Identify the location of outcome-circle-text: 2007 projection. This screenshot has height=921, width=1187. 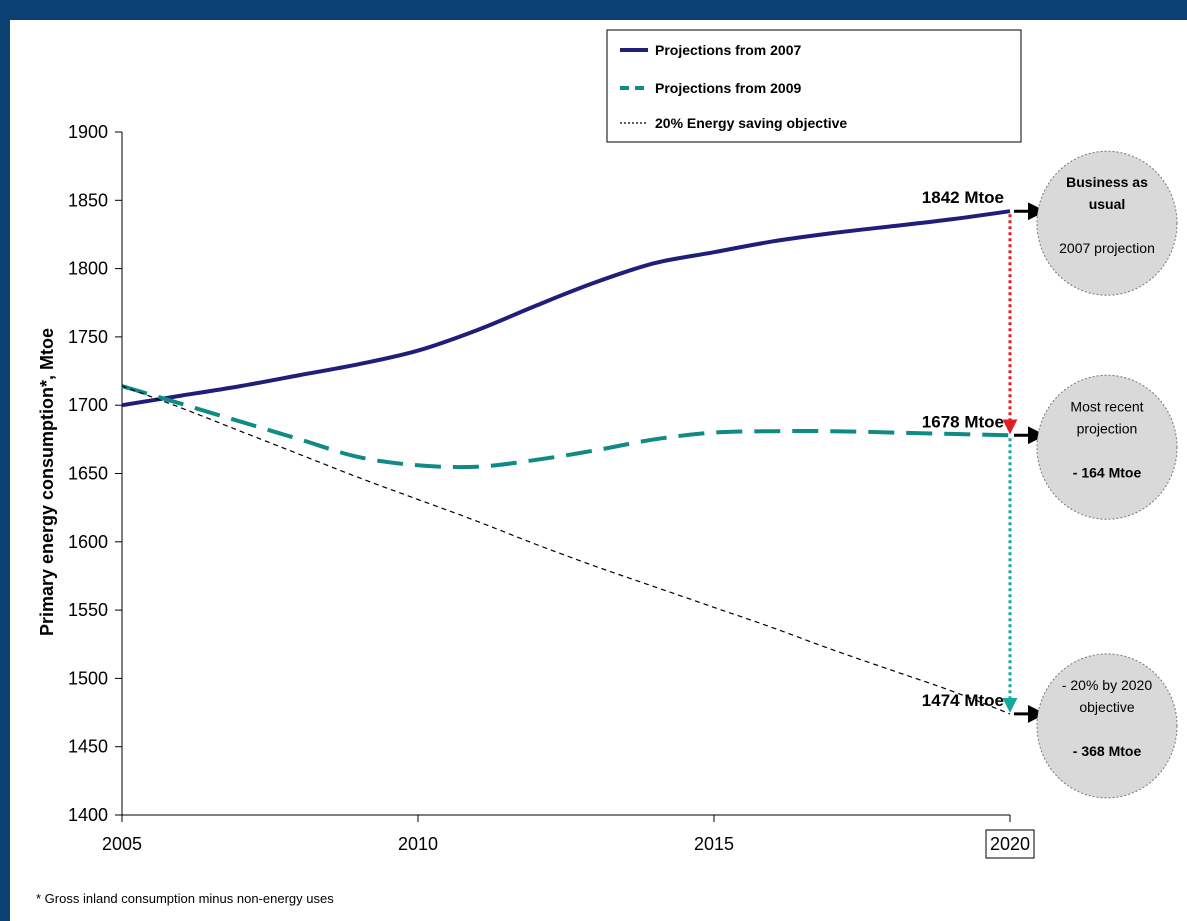
(1107, 248).